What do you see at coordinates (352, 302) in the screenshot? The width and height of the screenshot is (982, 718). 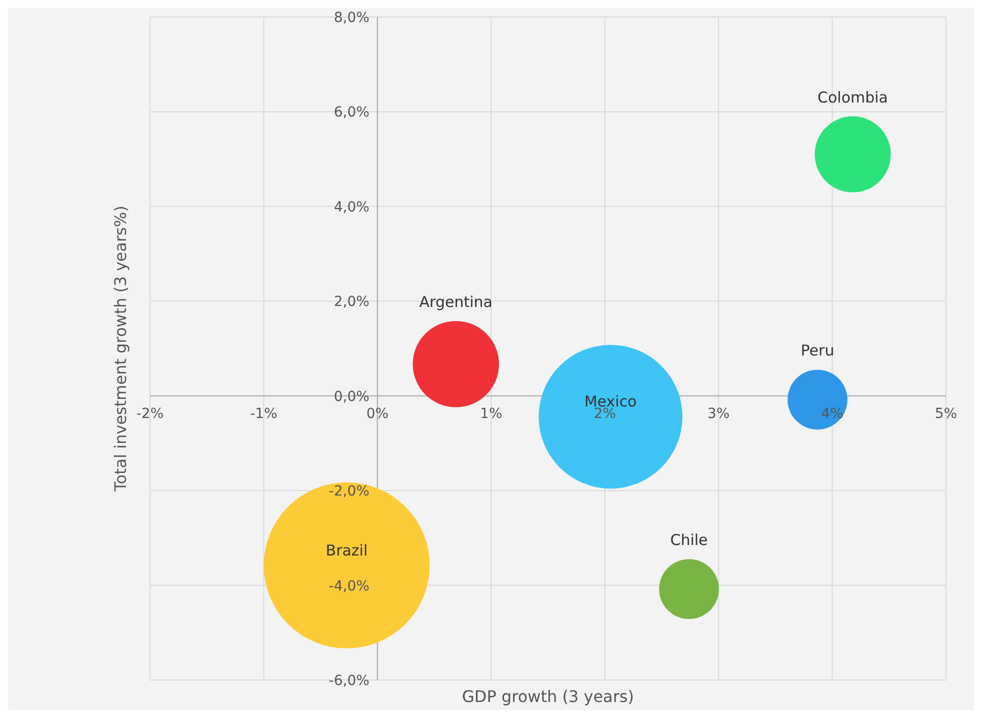 I see `y-tick-label: 2,0%` at bounding box center [352, 302].